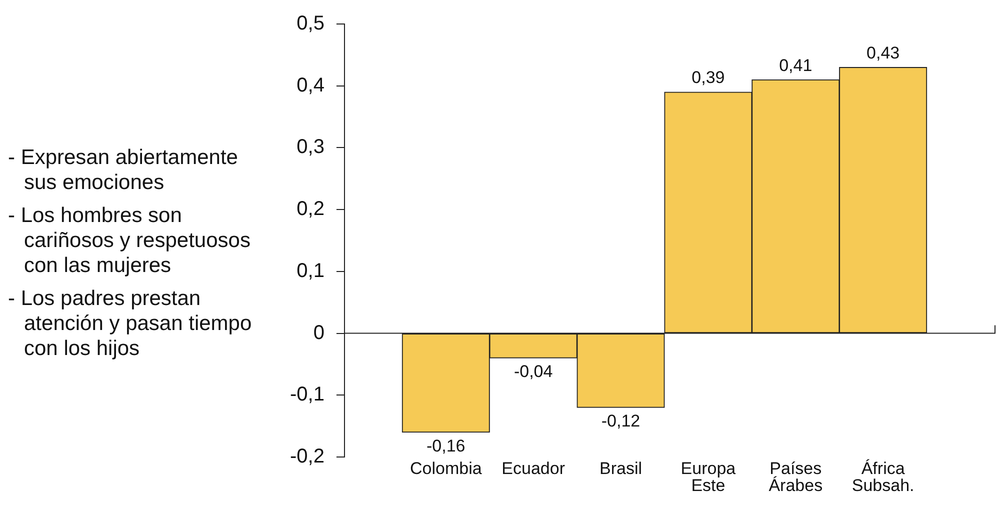  What do you see at coordinates (708, 78) in the screenshot?
I see `data-label: 0,39` at bounding box center [708, 78].